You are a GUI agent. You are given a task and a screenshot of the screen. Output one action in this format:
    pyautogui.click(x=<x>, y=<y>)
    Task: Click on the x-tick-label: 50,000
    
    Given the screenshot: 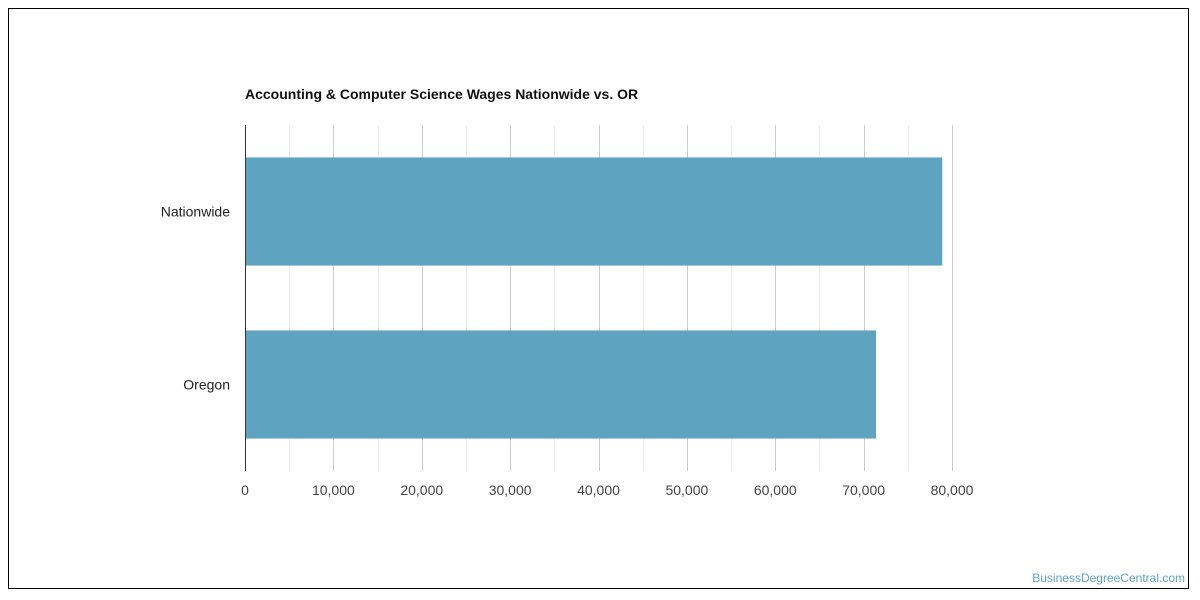 What is the action you would take?
    pyautogui.click(x=686, y=490)
    